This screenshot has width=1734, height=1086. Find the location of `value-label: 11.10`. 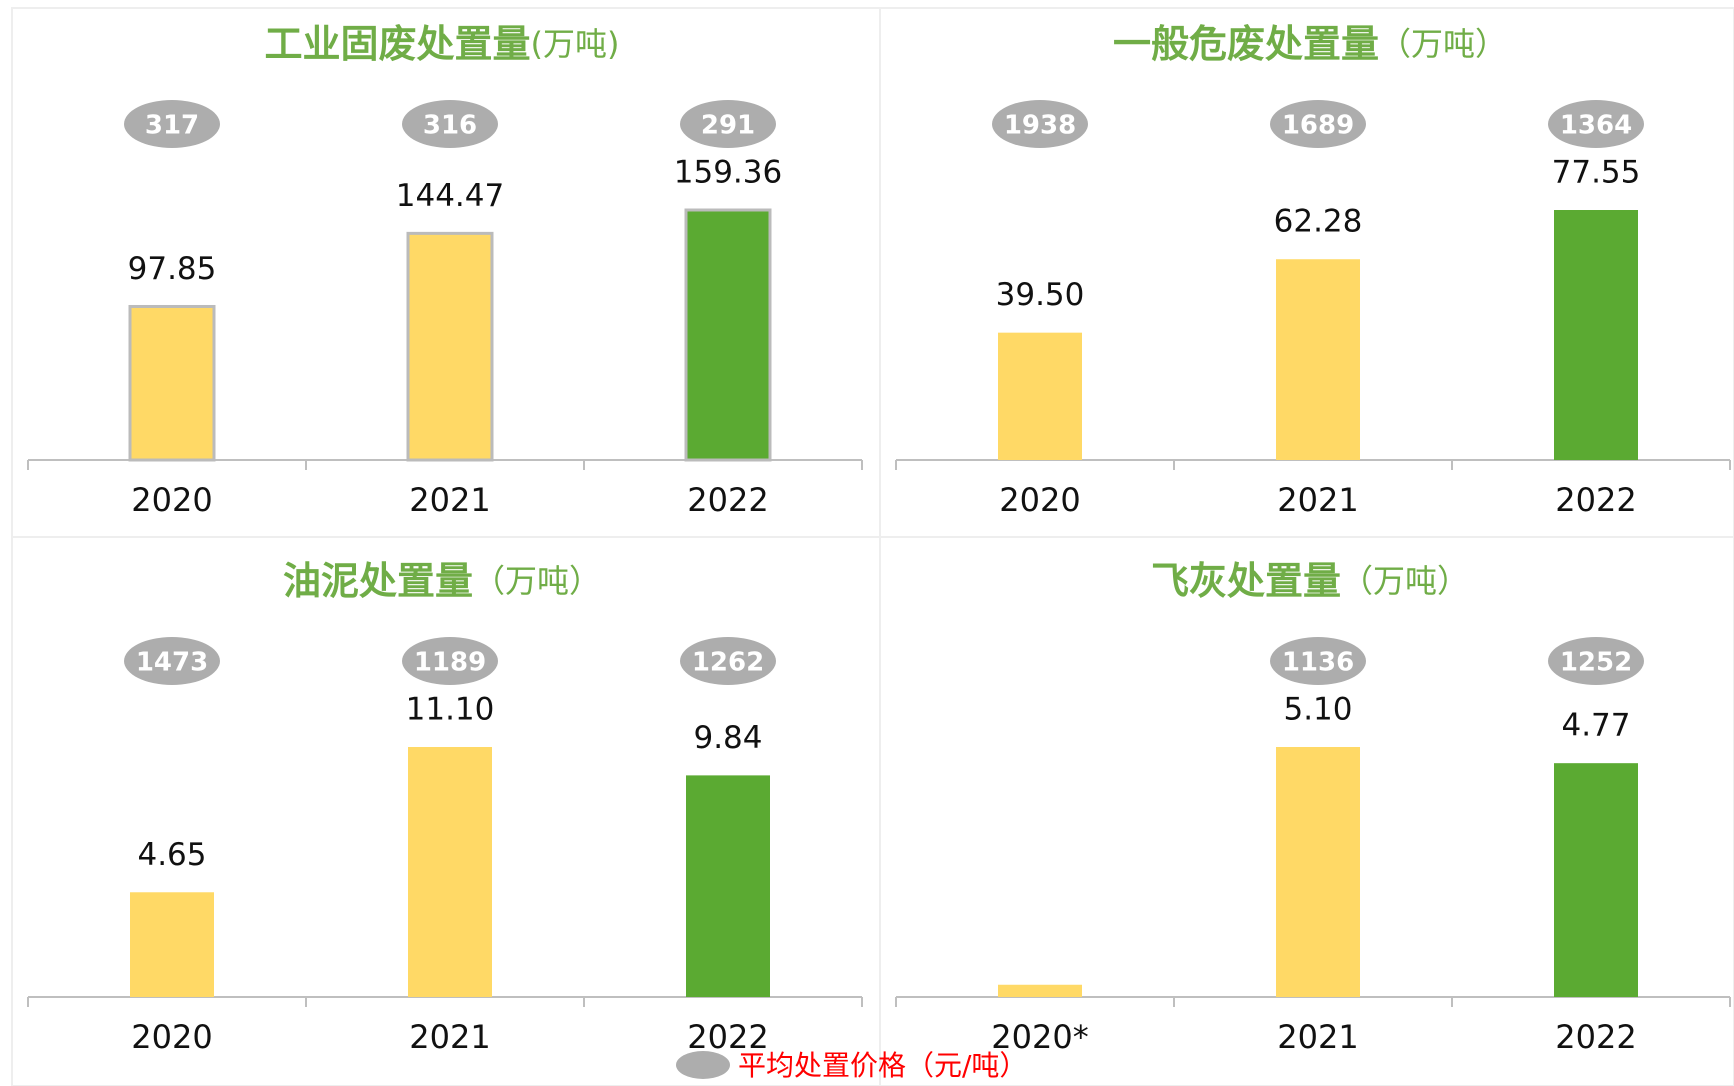

value-label: 11.10 is located at coordinates (450, 710).